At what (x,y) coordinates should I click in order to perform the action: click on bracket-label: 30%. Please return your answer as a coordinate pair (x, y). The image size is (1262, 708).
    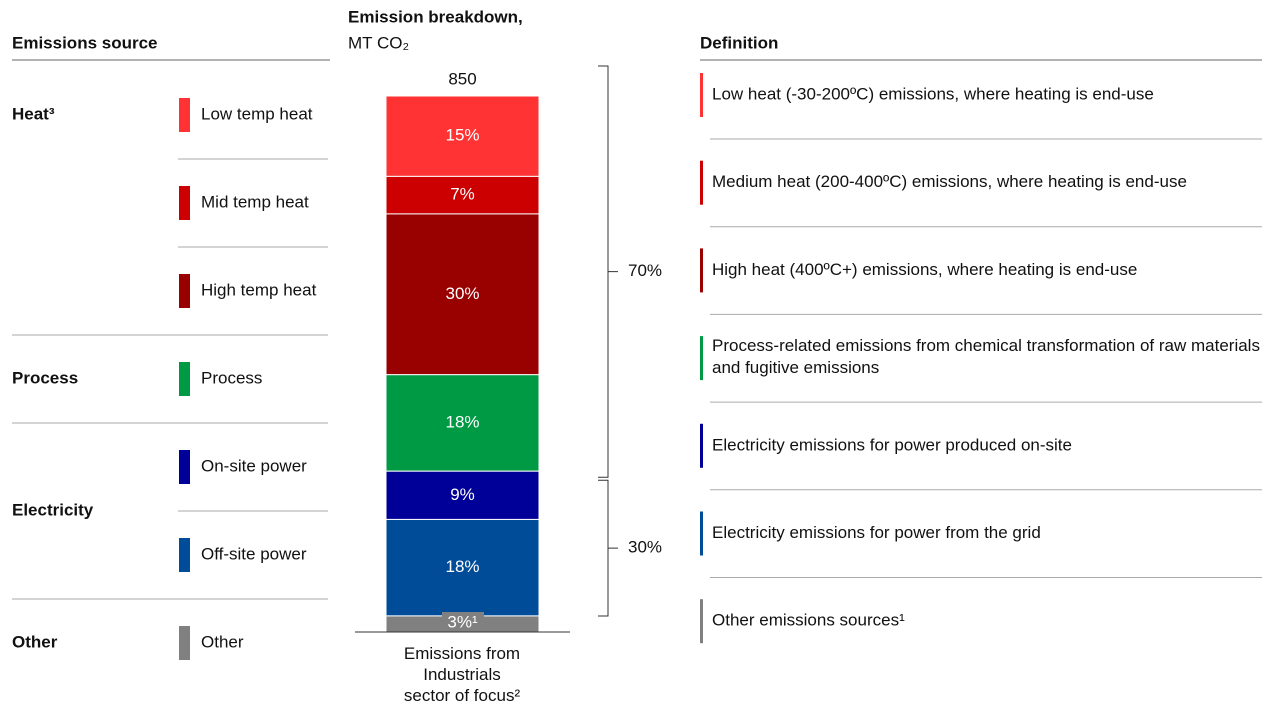
    Looking at the image, I should click on (645, 547).